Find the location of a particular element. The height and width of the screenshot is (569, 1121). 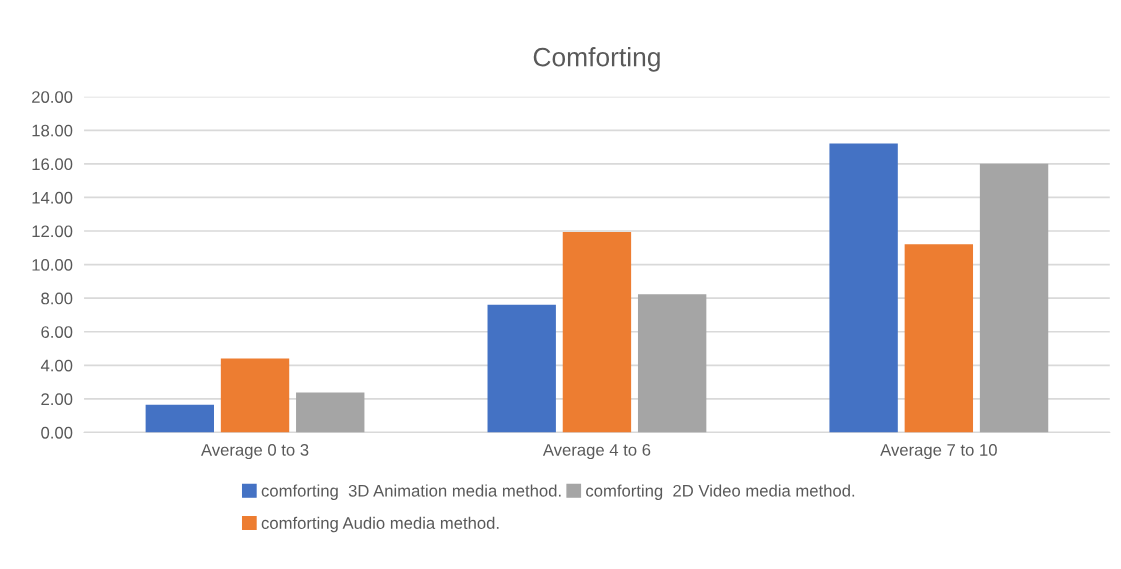

y-tick-label: 2.00 is located at coordinates (57, 399).